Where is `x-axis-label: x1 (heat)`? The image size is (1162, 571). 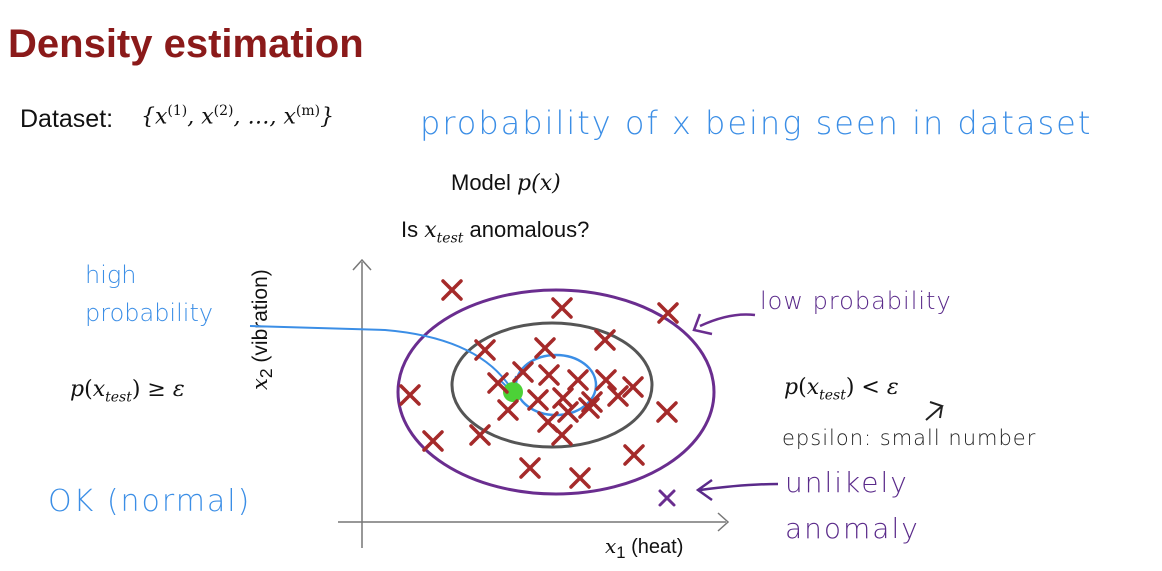 x-axis-label: x1 (heat) is located at coordinates (644, 548).